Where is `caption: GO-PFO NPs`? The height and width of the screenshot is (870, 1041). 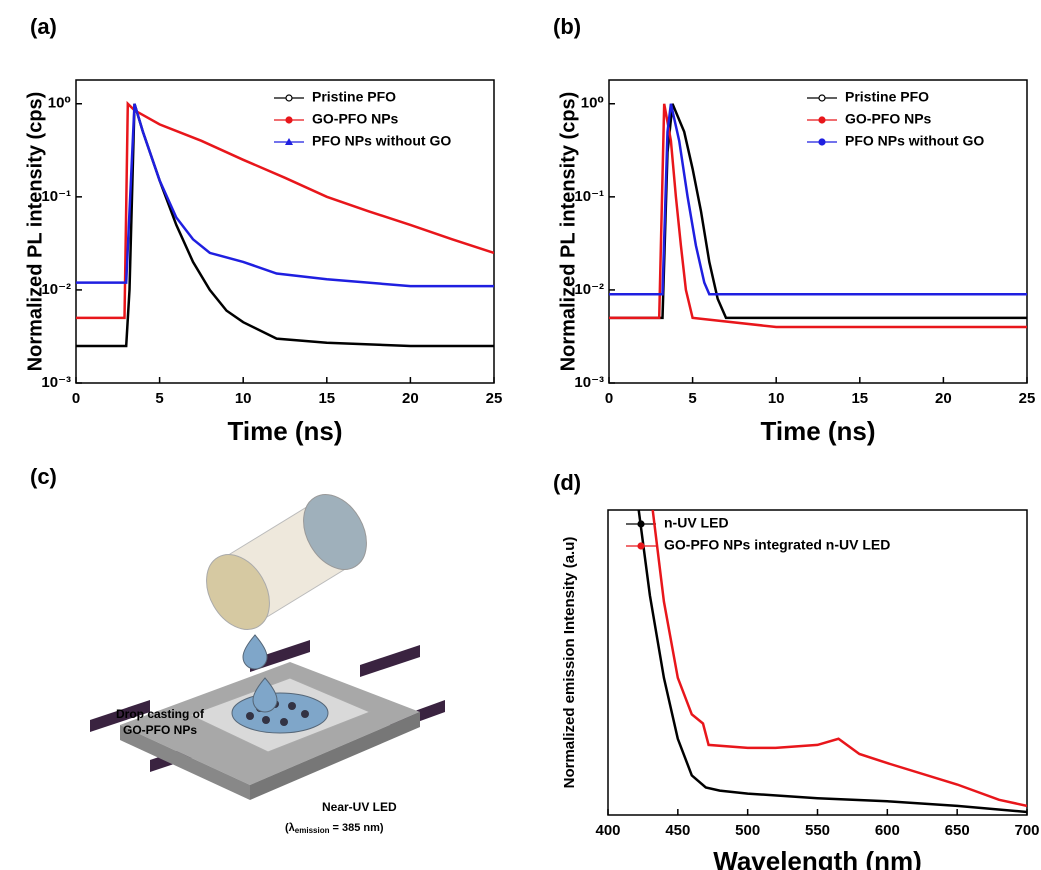
caption: GO-PFO NPs is located at coordinates (160, 730).